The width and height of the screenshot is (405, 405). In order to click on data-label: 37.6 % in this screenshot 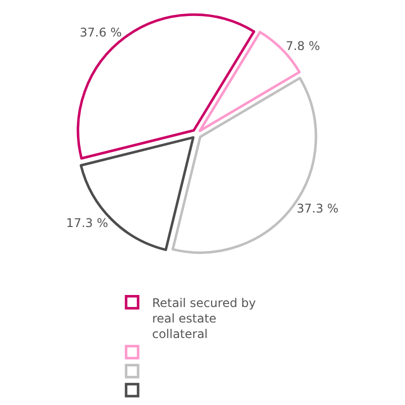, I will do `click(101, 33)`.